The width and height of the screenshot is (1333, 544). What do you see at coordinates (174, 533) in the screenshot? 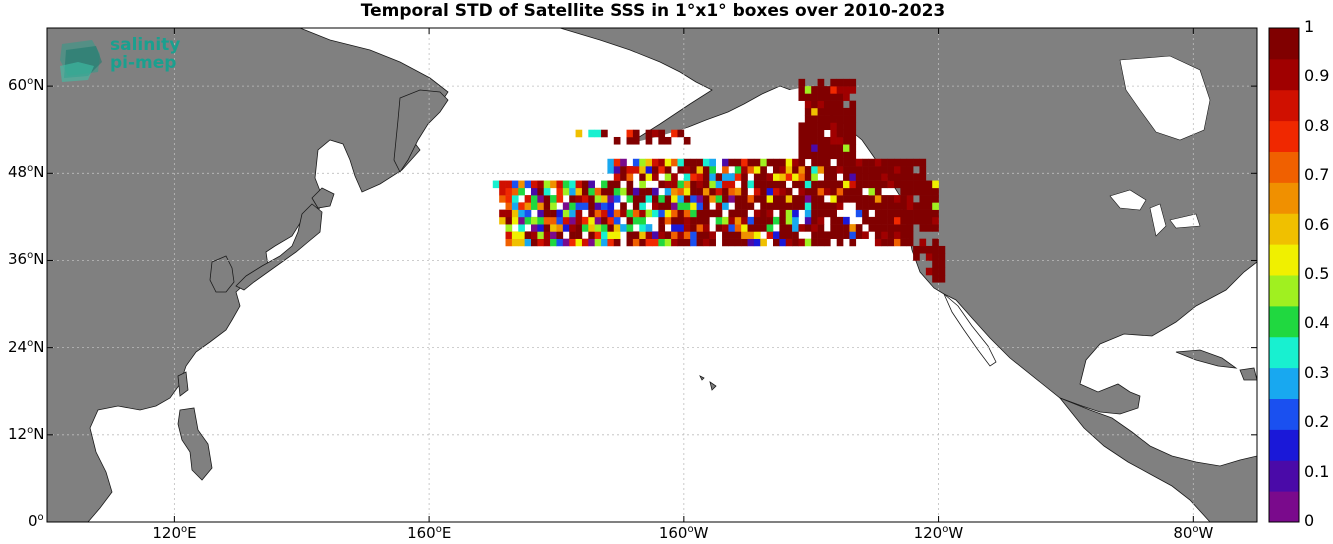
I see `lon-label: 120oE` at bounding box center [174, 533].